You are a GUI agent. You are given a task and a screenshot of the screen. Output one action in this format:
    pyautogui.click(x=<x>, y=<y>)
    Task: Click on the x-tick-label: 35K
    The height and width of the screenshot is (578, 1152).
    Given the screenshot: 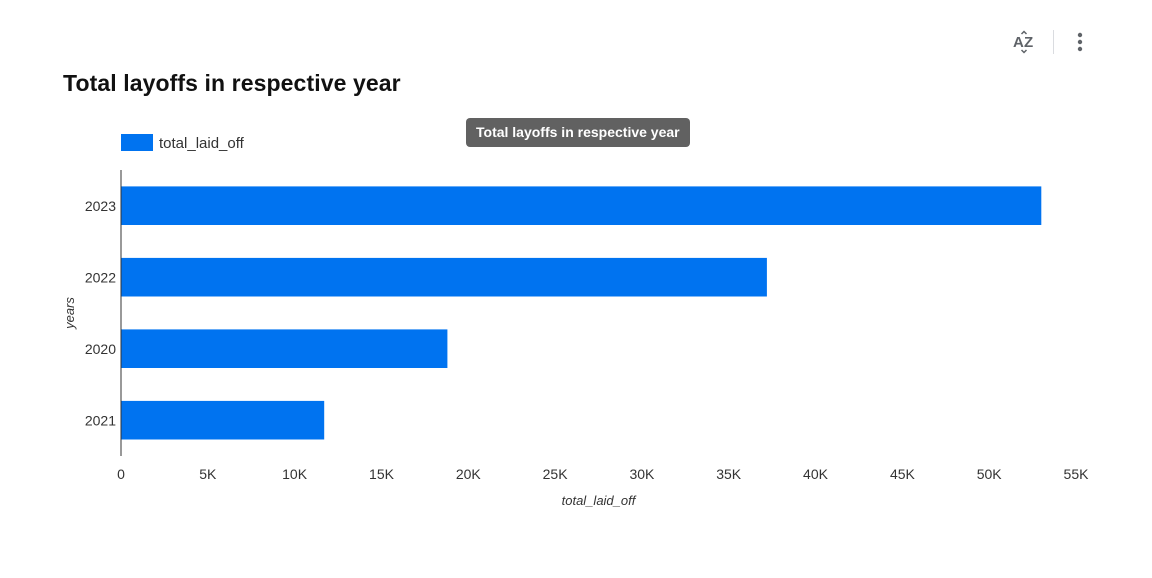 What is the action you would take?
    pyautogui.click(x=729, y=474)
    